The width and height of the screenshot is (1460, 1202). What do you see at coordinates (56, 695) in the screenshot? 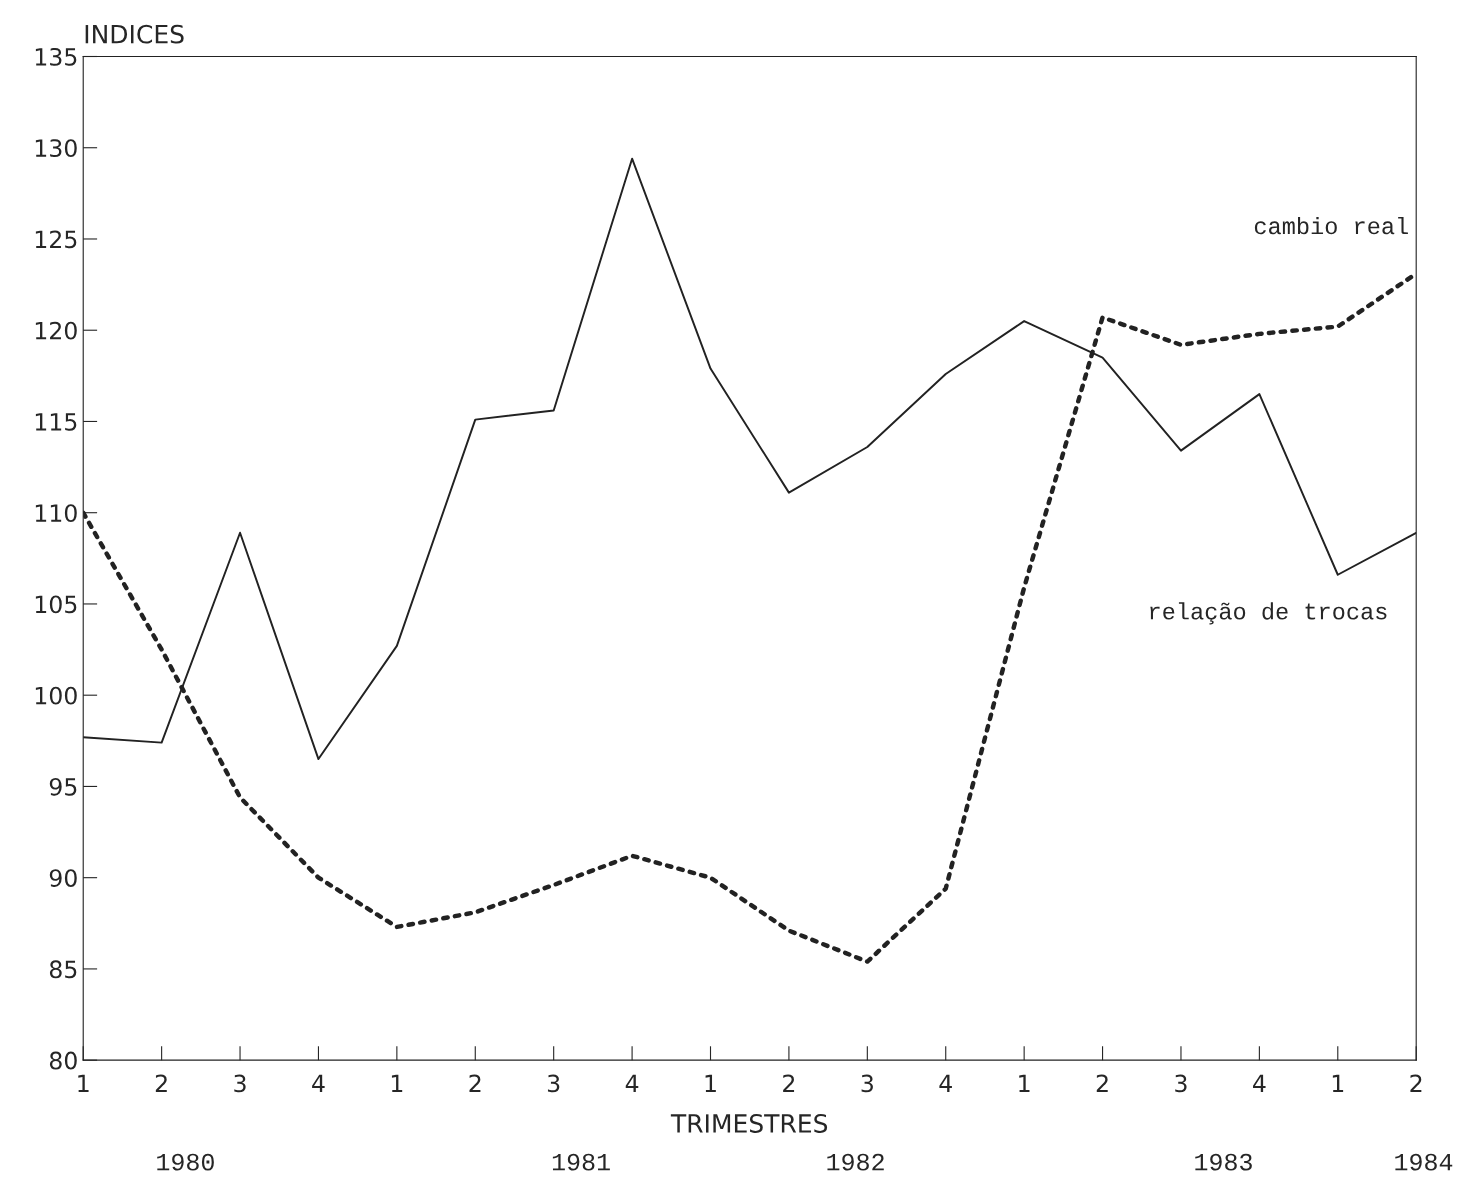
I see `y-tick-label: 100` at bounding box center [56, 695].